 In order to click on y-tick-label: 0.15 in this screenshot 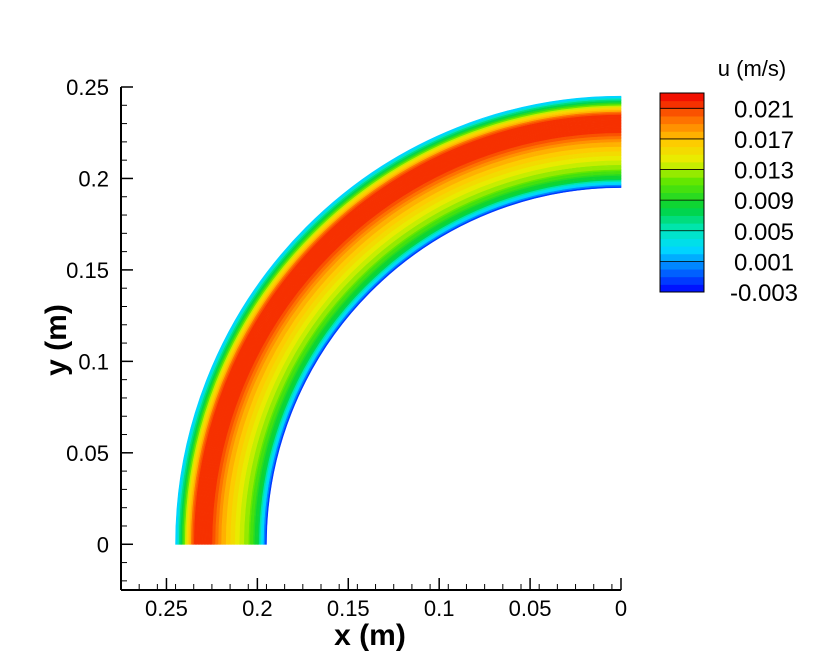, I will do `click(87, 270)`.